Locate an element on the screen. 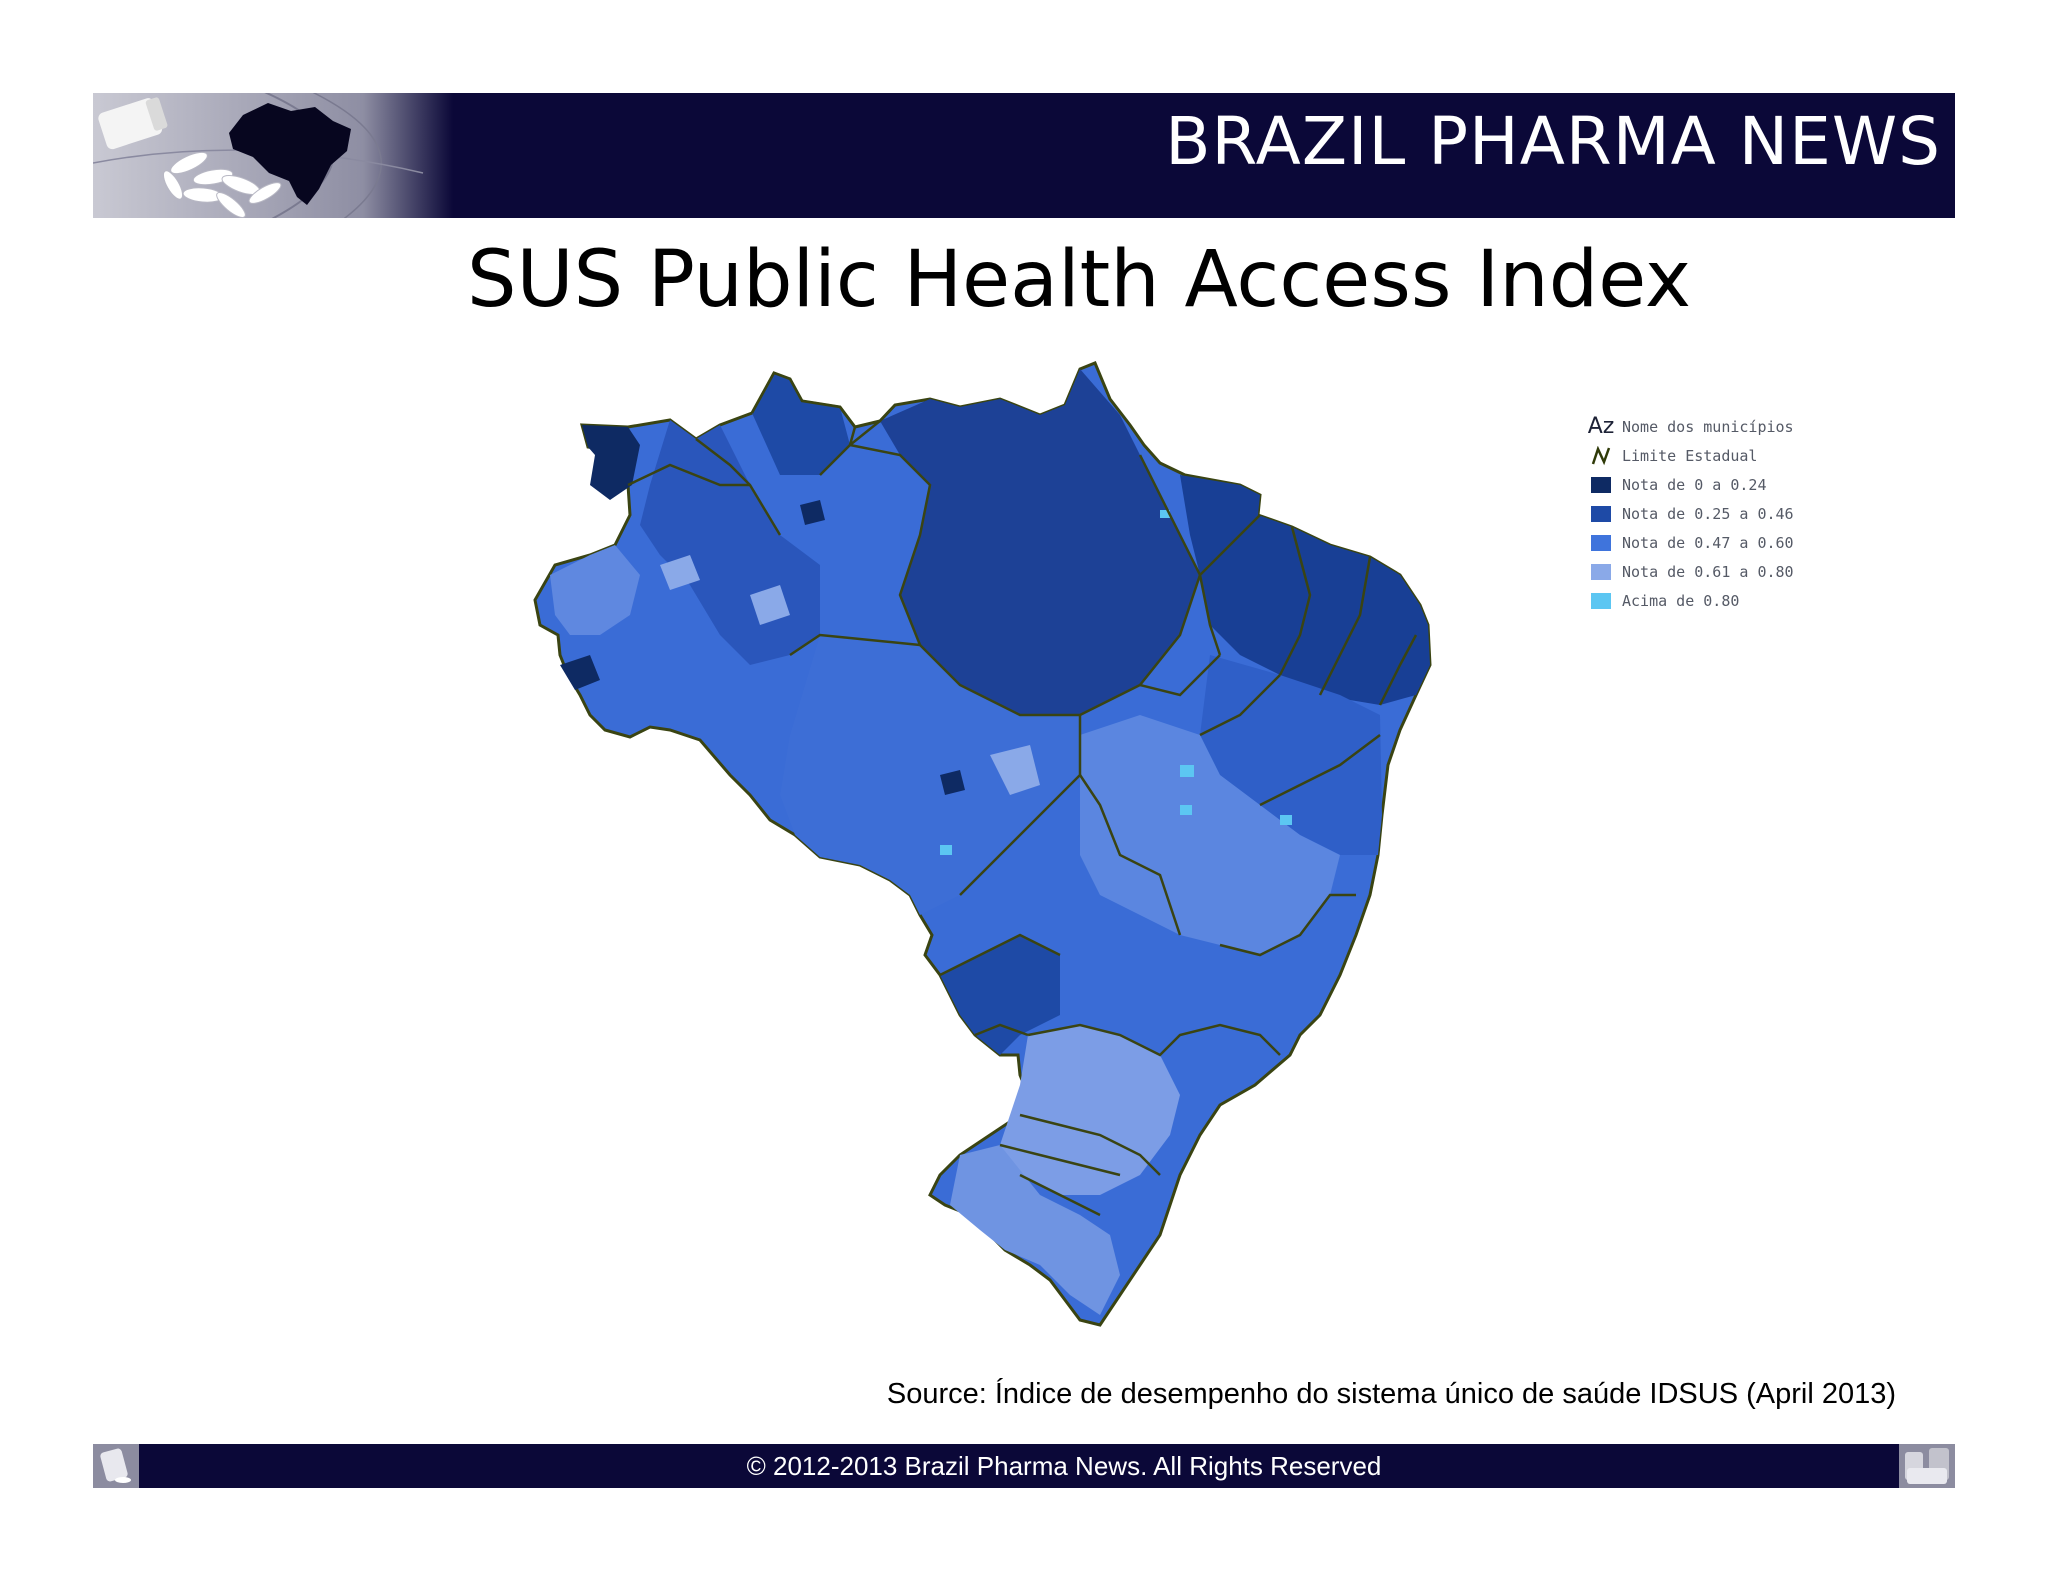  legend-item-state-boundary: Limite Estadual is located at coordinates (1738, 455).